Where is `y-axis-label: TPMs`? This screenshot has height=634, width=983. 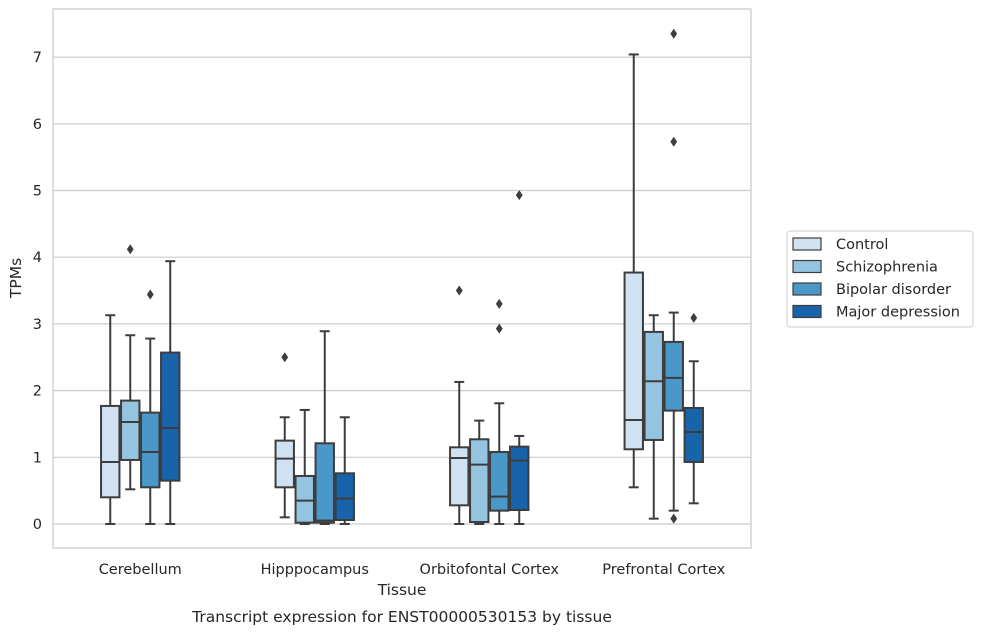
y-axis-label: TPMs is located at coordinates (16, 278).